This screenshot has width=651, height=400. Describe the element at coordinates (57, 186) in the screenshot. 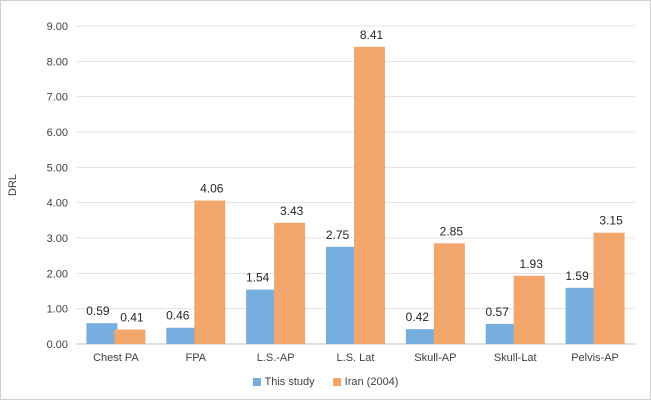

I see `y-axis: 0.00 1.00 2.00 3.00 4.00 5.00 6.00 7.00 8.00 9.00` at that location.